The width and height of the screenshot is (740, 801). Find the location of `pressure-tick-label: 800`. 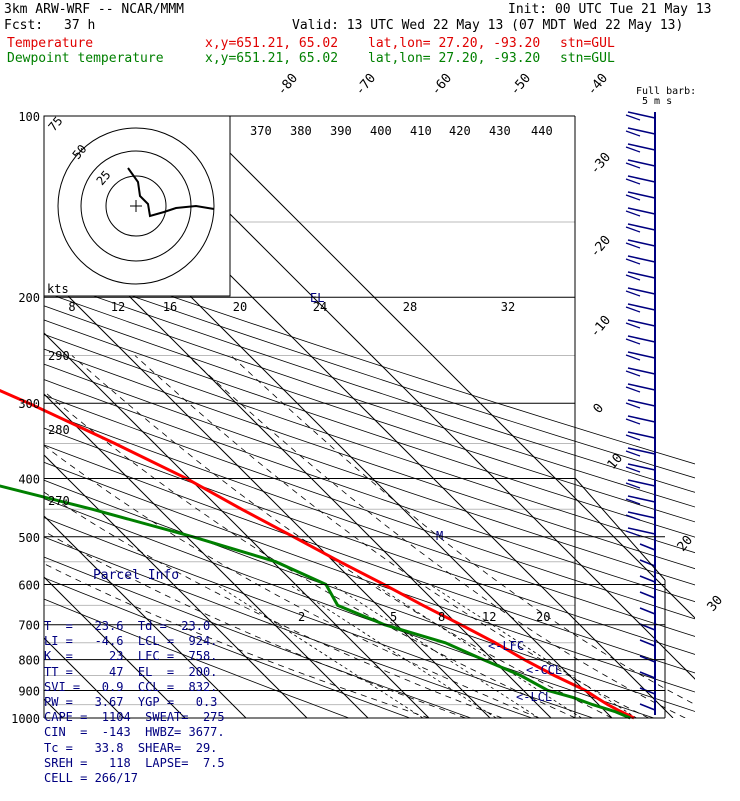

pressure-tick-label: 800 is located at coordinates (29, 661).